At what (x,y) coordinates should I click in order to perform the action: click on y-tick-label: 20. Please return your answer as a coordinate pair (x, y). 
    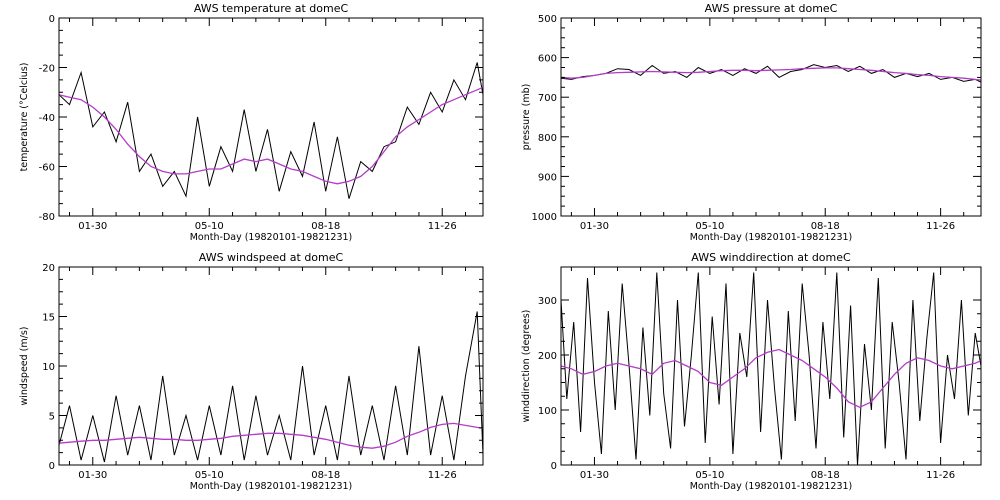
    Looking at the image, I should click on (48, 268).